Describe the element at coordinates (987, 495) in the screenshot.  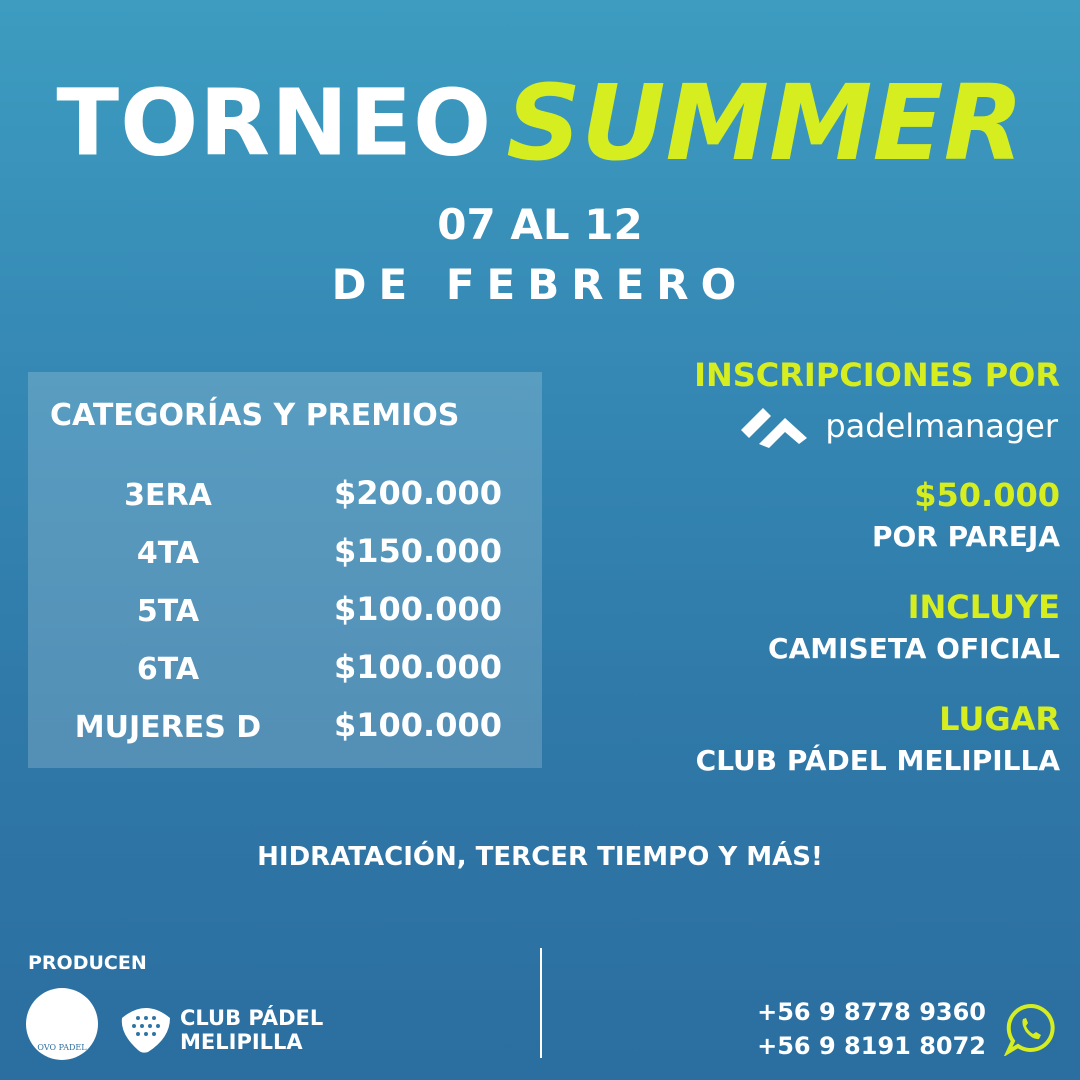
I see `price: $50.000` at that location.